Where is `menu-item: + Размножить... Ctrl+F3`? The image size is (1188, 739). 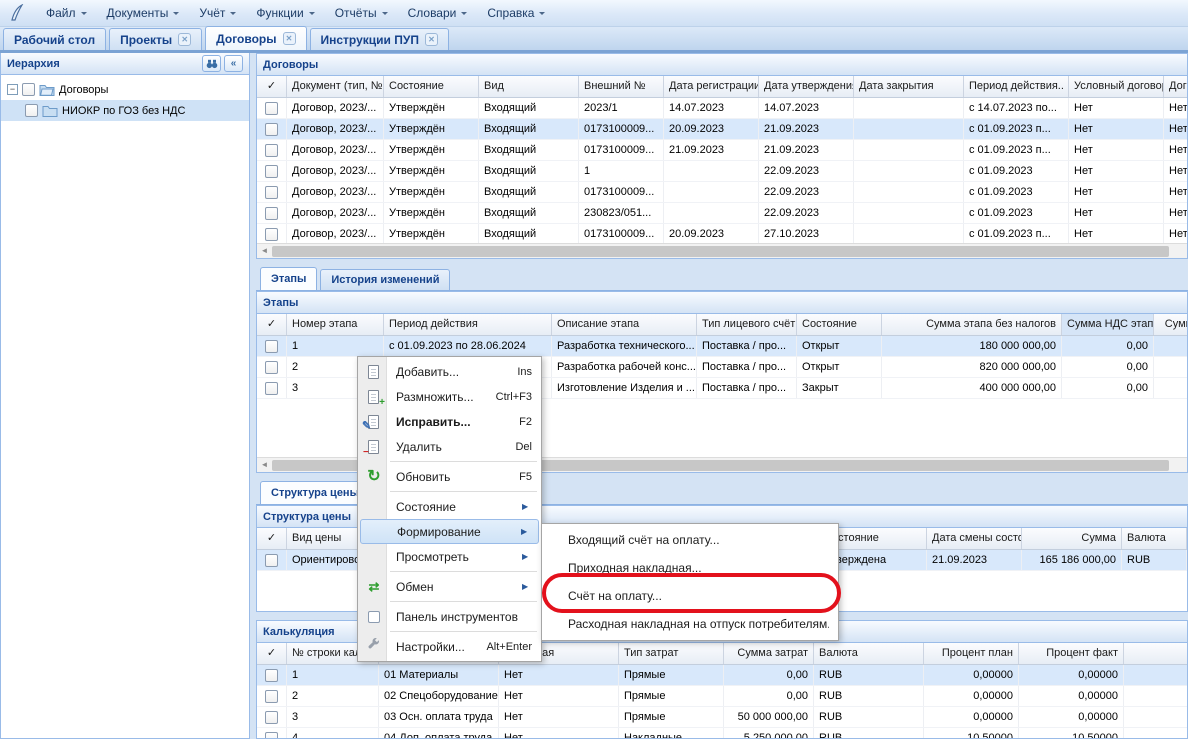 menu-item: + Размножить... Ctrl+F3 is located at coordinates (449, 396).